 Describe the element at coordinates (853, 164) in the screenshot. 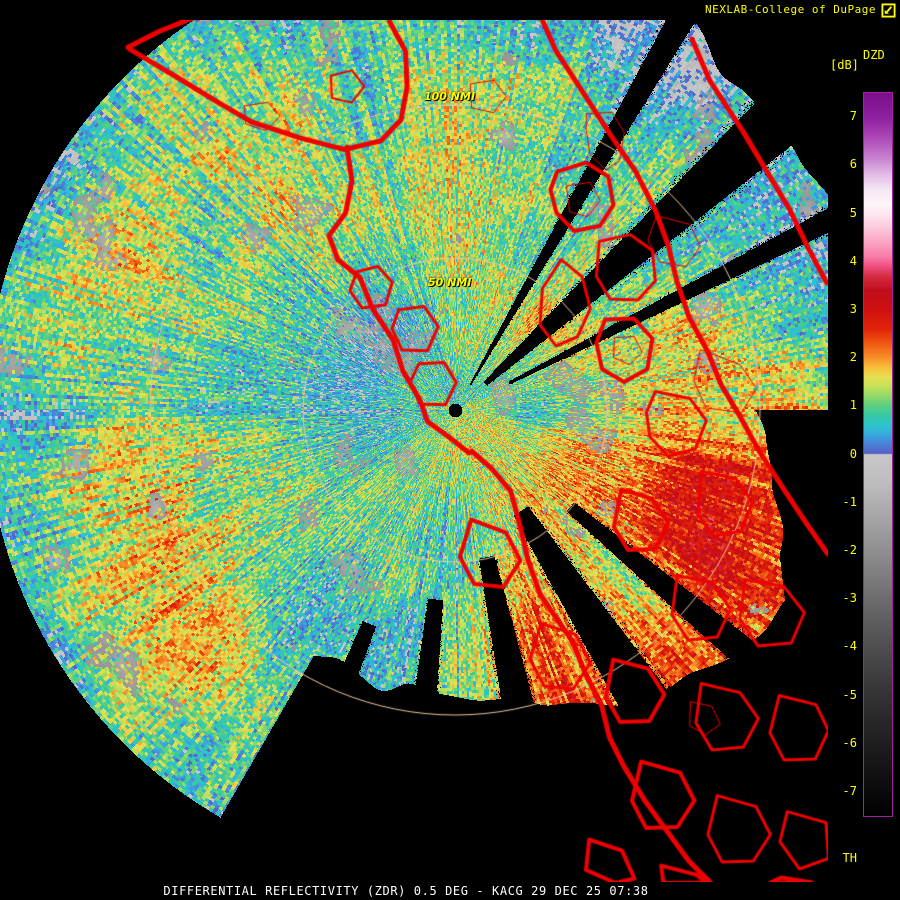

I see `colorbar-tick-6: 6` at that location.